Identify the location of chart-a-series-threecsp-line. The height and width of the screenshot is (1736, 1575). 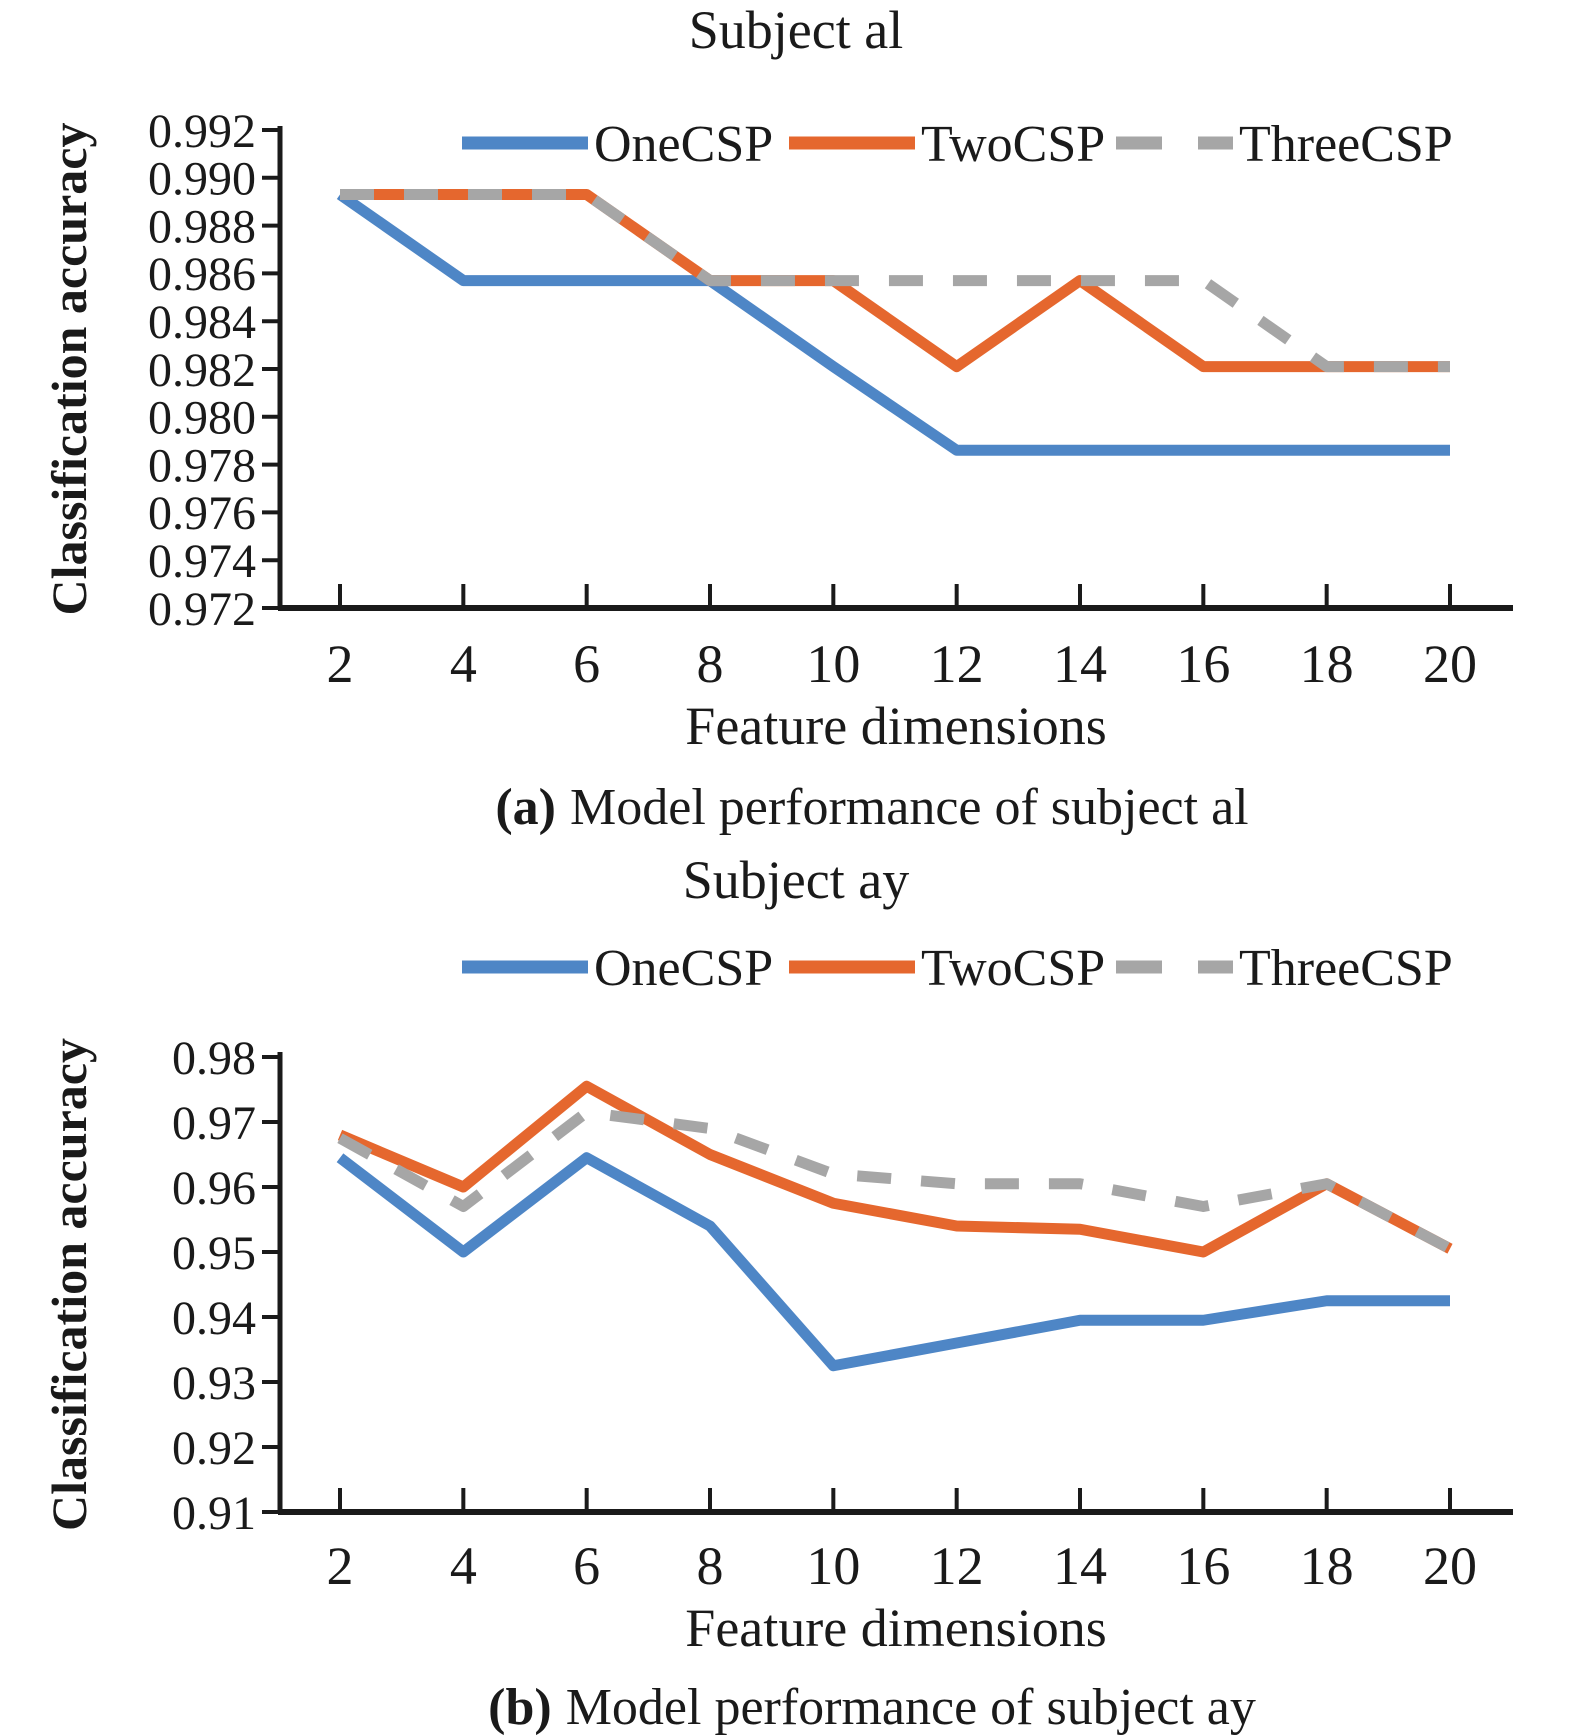
(895, 281).